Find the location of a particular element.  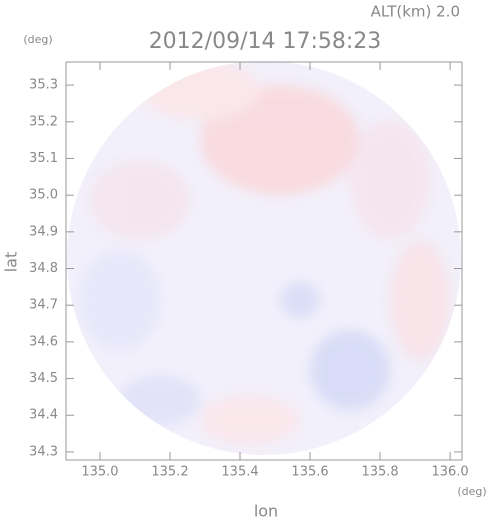

subtitle: ALT(km) 2.0 is located at coordinates (415, 12).